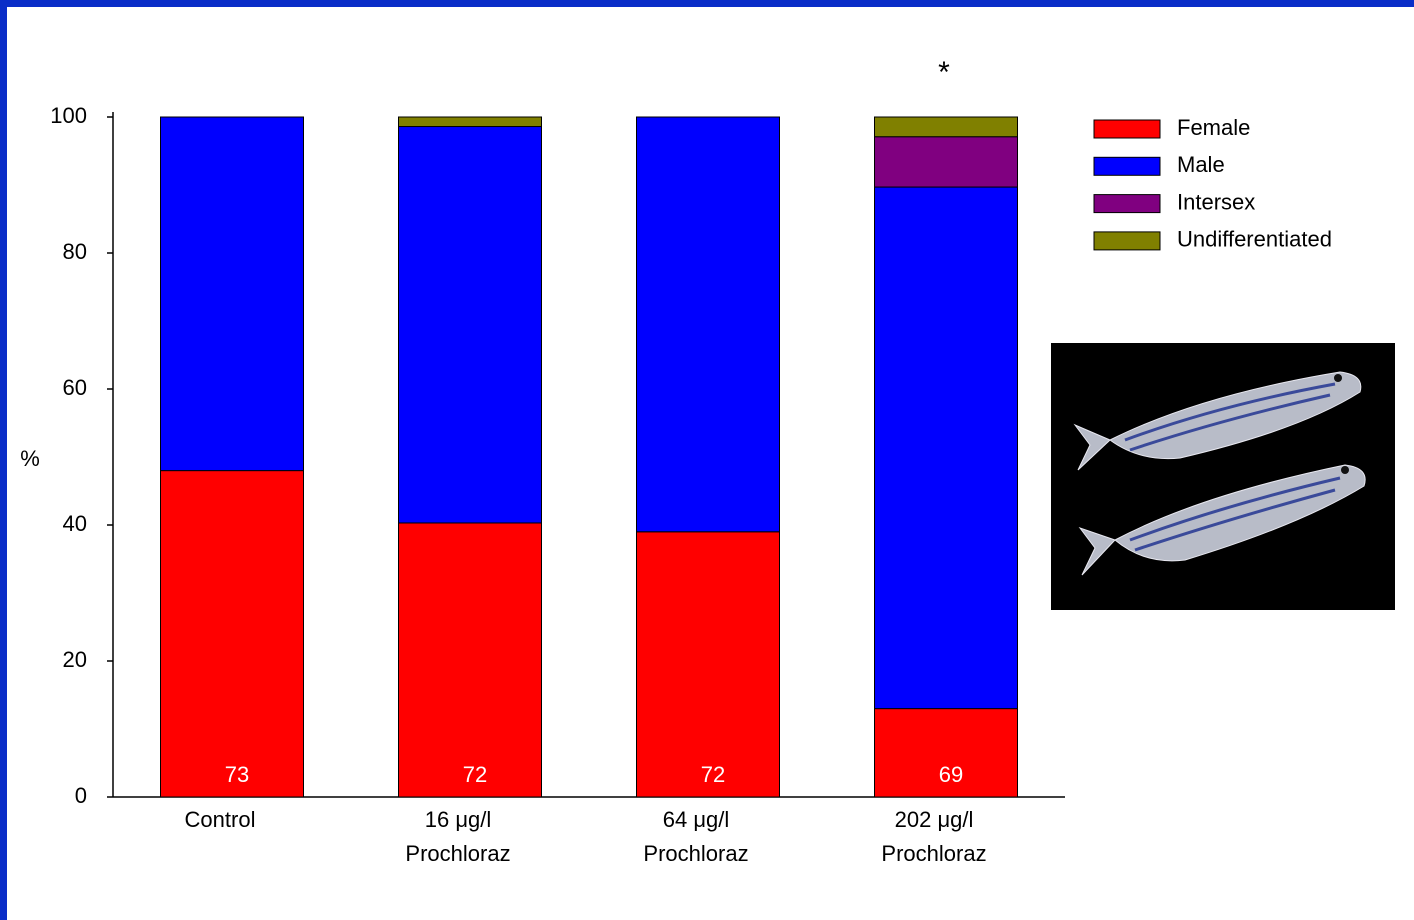 This screenshot has height=920, width=1414. Describe the element at coordinates (1254, 239) in the screenshot. I see `legend-label: Undifferentiated` at that location.